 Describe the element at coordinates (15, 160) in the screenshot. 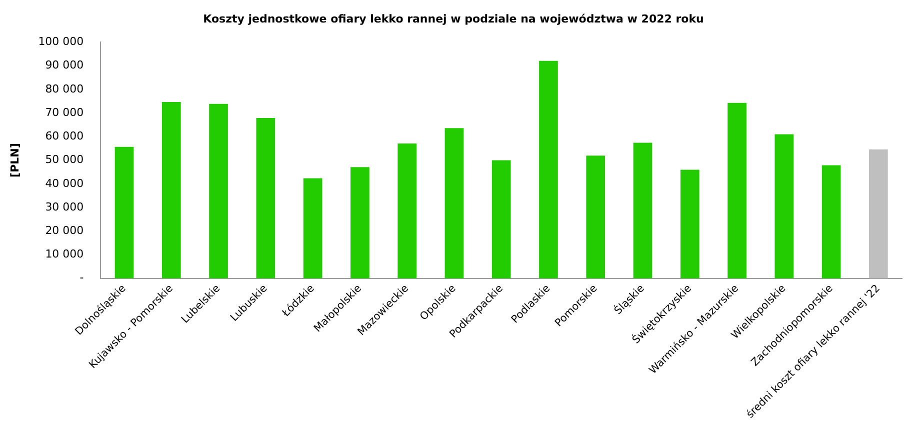

I see `y-axis-title: [PLN]` at that location.